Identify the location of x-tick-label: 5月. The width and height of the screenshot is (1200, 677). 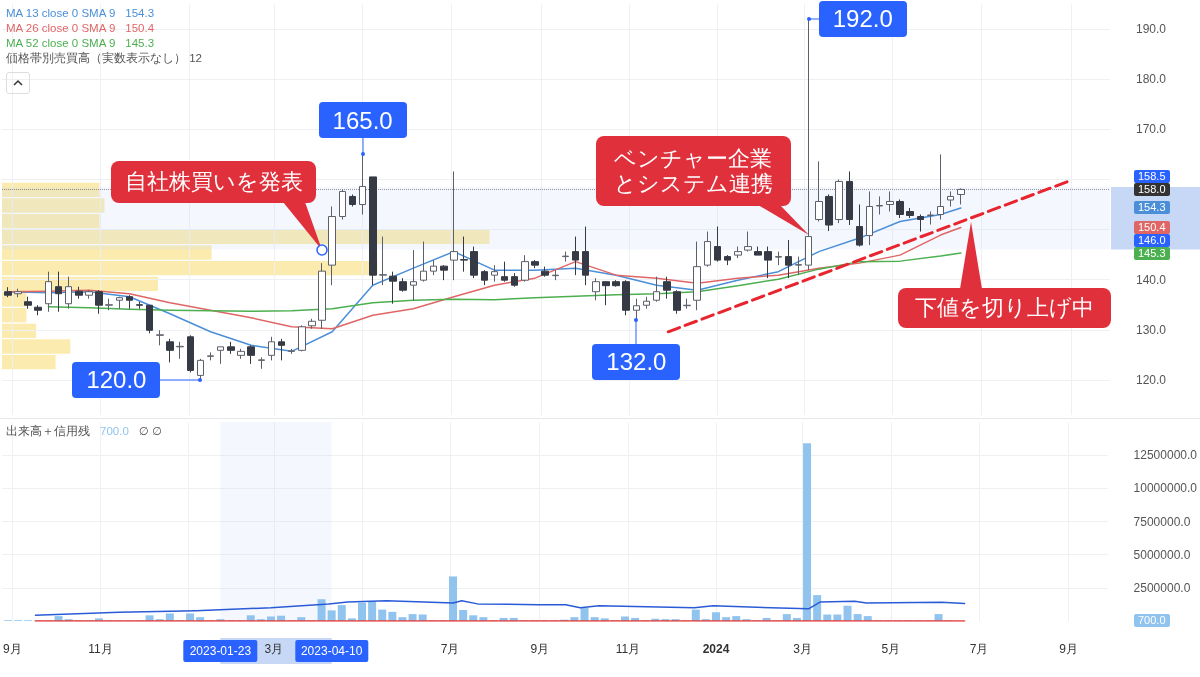
(891, 649).